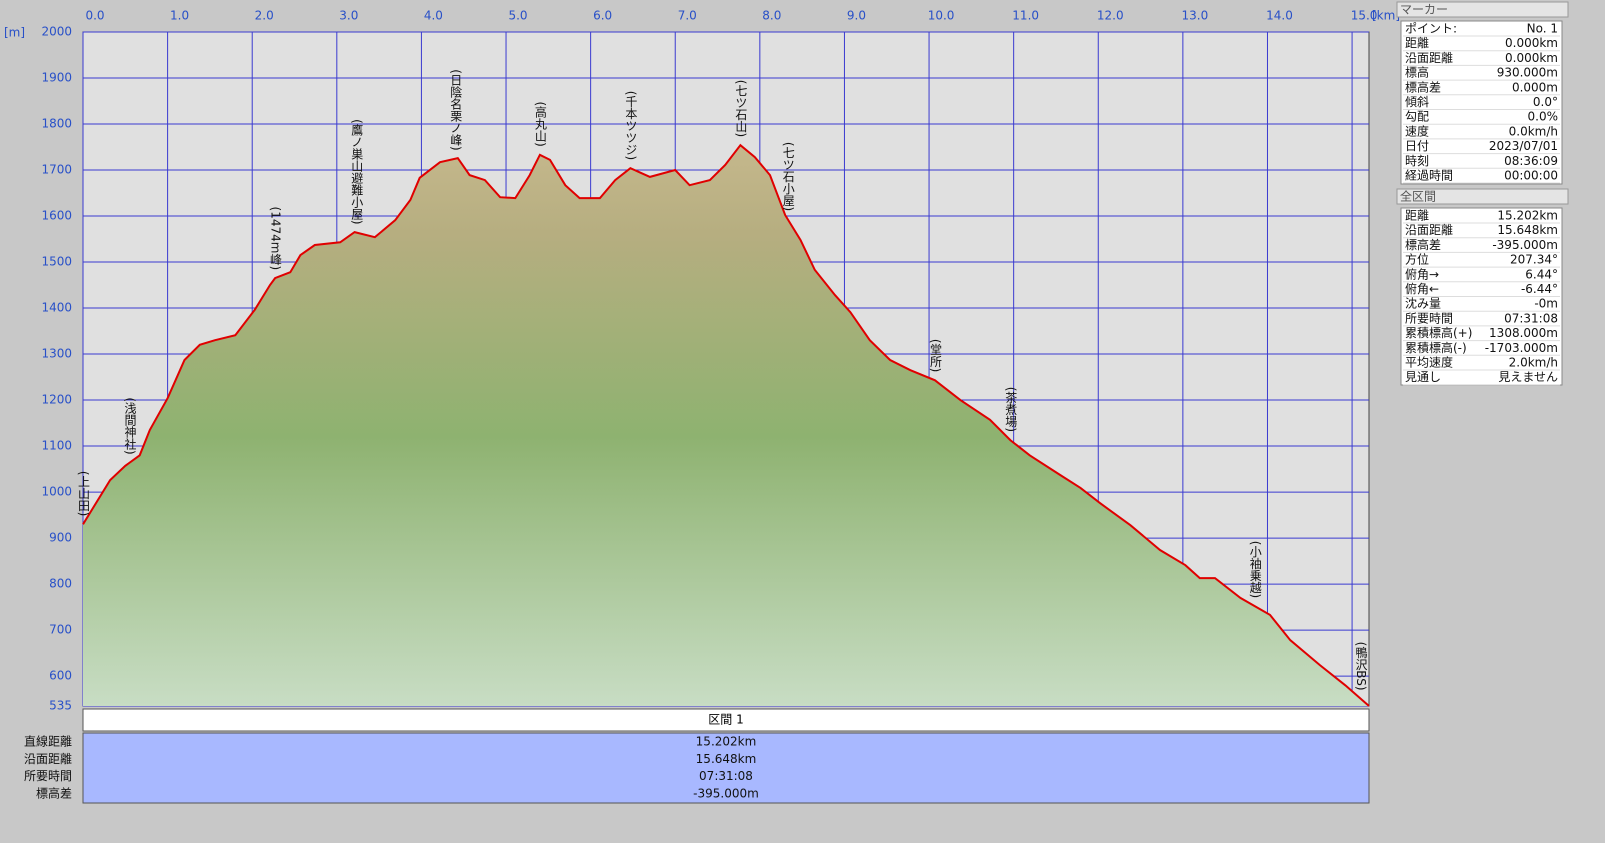  I want to click on x-tick-label: 10.0, so click(941, 16).